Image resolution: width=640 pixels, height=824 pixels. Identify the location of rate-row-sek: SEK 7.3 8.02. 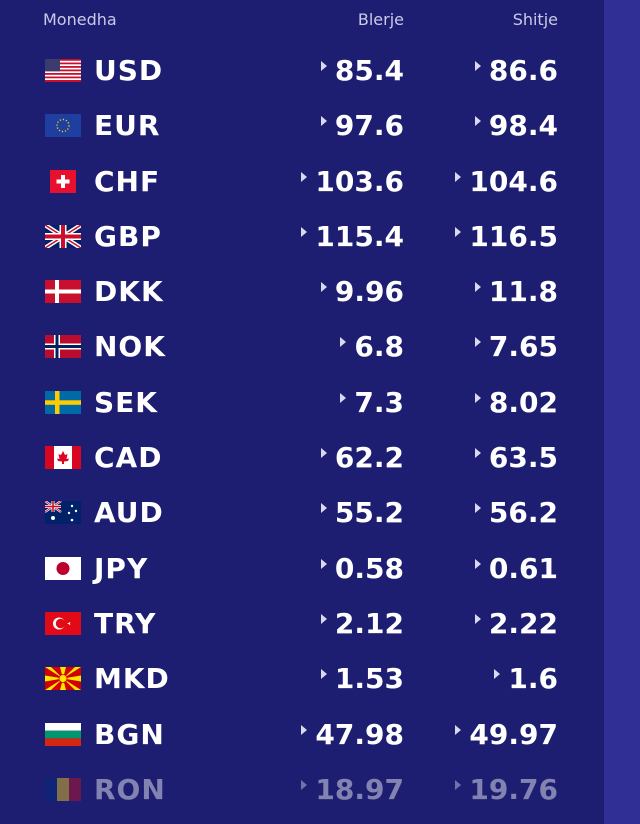
(302, 401).